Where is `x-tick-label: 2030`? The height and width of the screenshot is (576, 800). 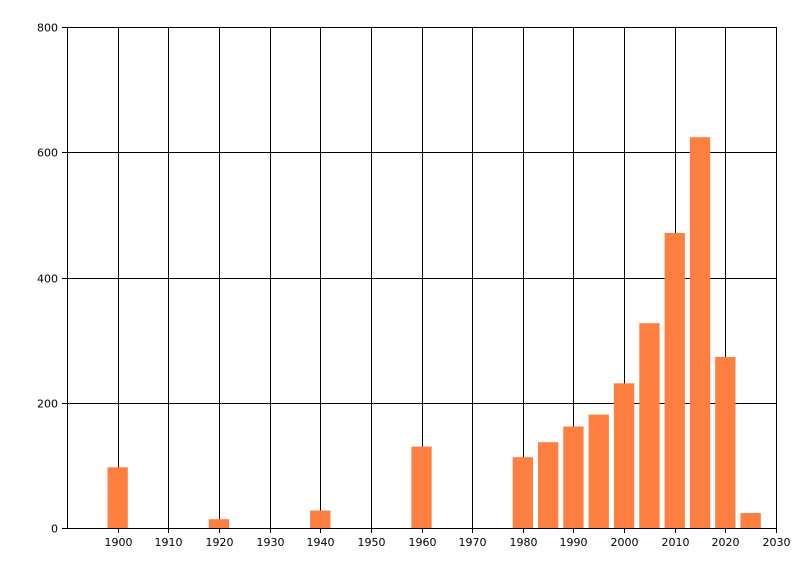 x-tick-label: 2030 is located at coordinates (777, 542).